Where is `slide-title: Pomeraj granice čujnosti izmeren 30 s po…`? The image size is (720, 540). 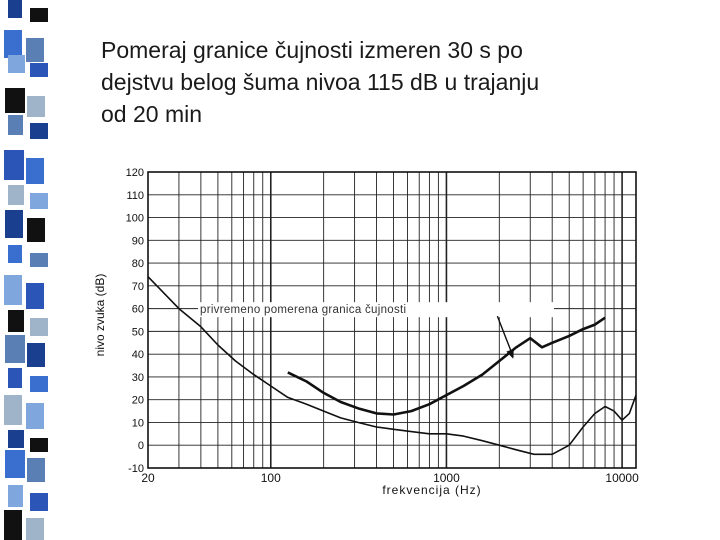
slide-title: Pomeraj granice čujnosti izmeren 30 s po… is located at coordinates (401, 82).